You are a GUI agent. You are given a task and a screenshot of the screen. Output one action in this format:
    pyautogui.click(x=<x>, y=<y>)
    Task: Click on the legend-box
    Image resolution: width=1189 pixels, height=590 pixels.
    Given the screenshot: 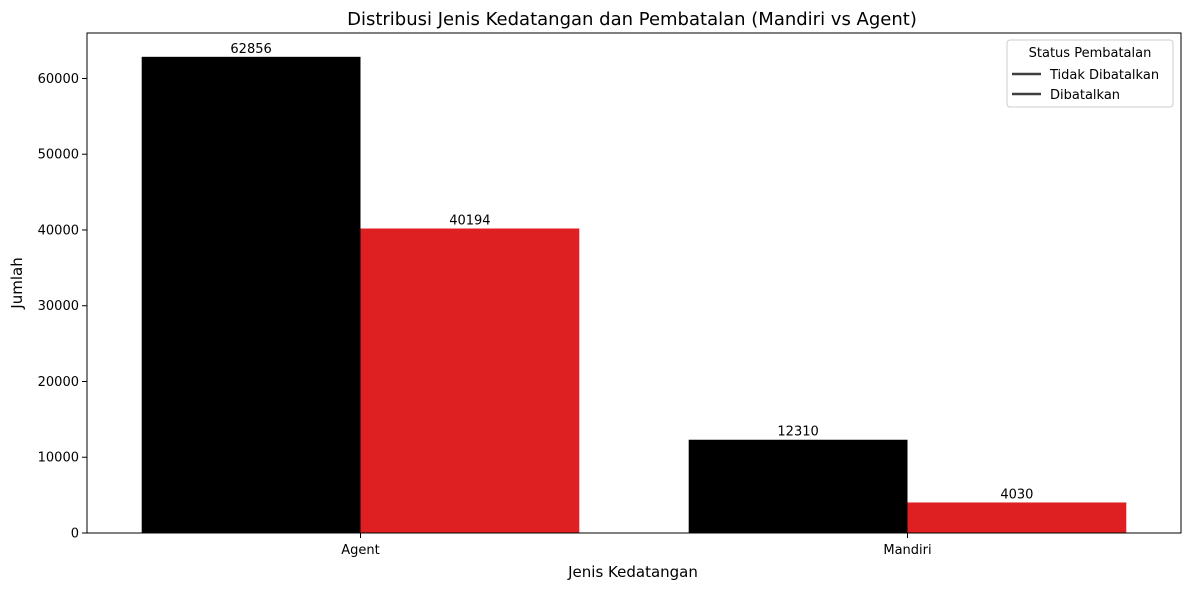 What is the action you would take?
    pyautogui.click(x=1090, y=73)
    